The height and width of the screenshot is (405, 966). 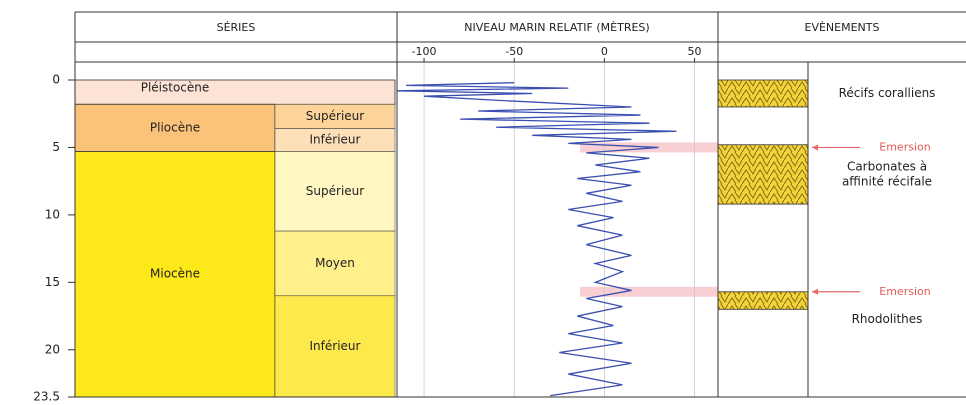 What do you see at coordinates (842, 27) in the screenshot?
I see `header-events: EVÈNEMENTS` at bounding box center [842, 27].